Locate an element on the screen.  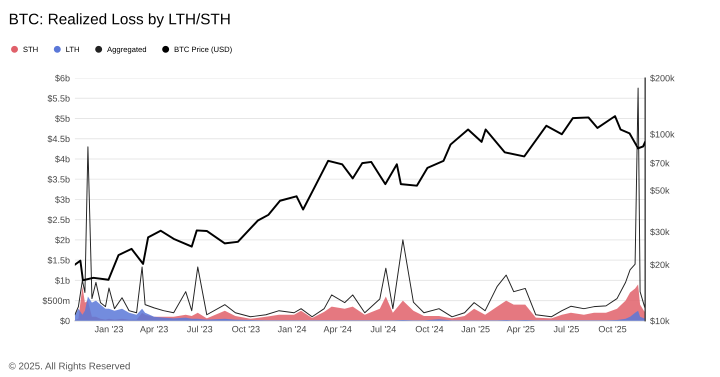
y2-tick-label: $100k is located at coordinates (662, 134).